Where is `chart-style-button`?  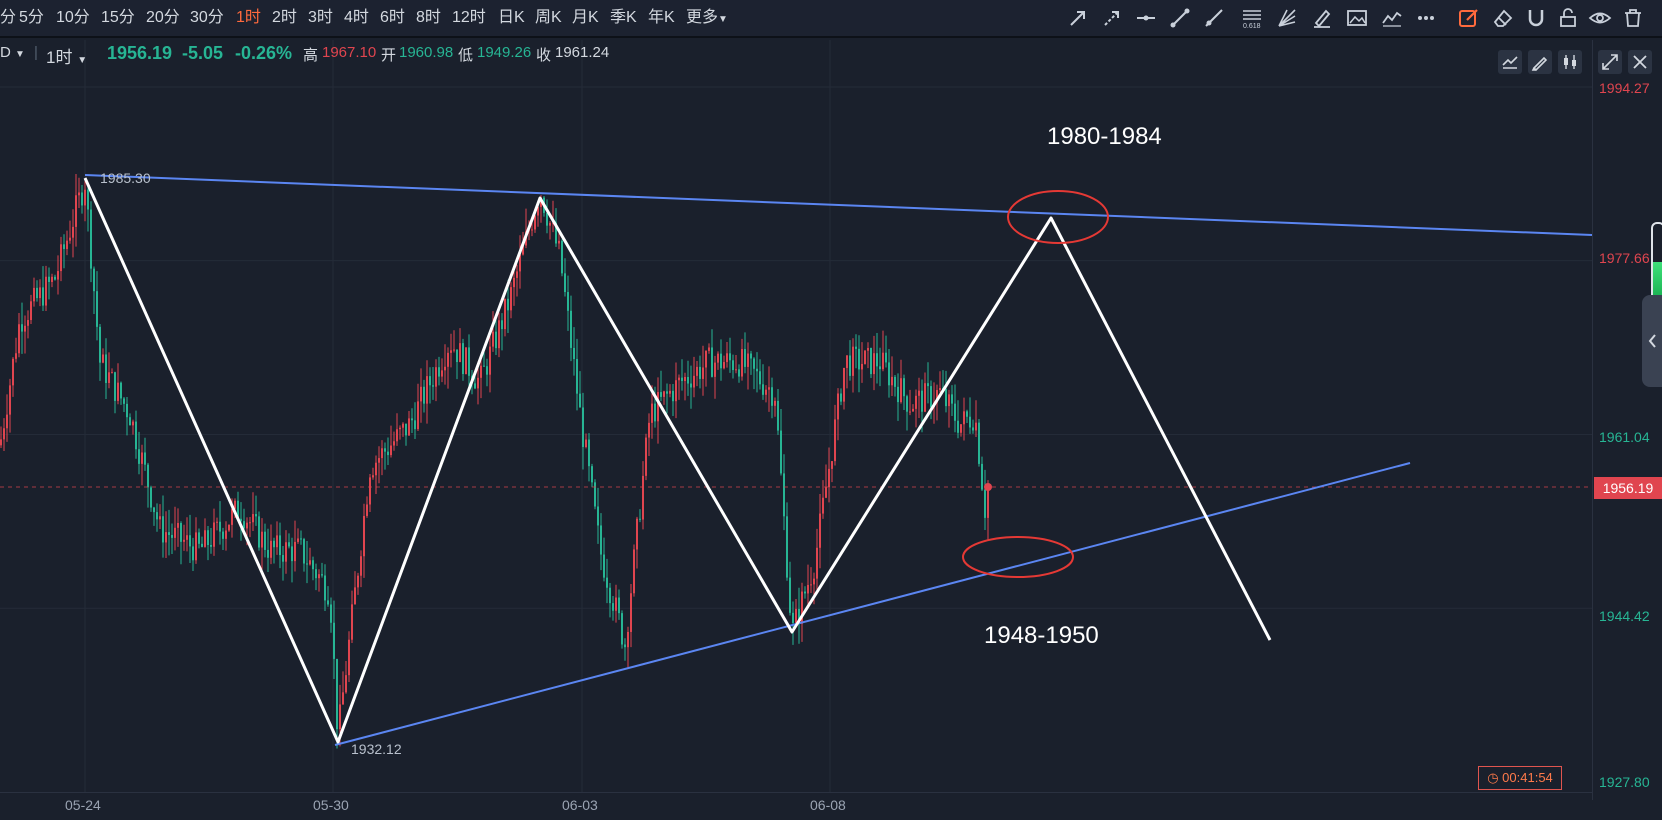 chart-style-button is located at coordinates (1570, 62).